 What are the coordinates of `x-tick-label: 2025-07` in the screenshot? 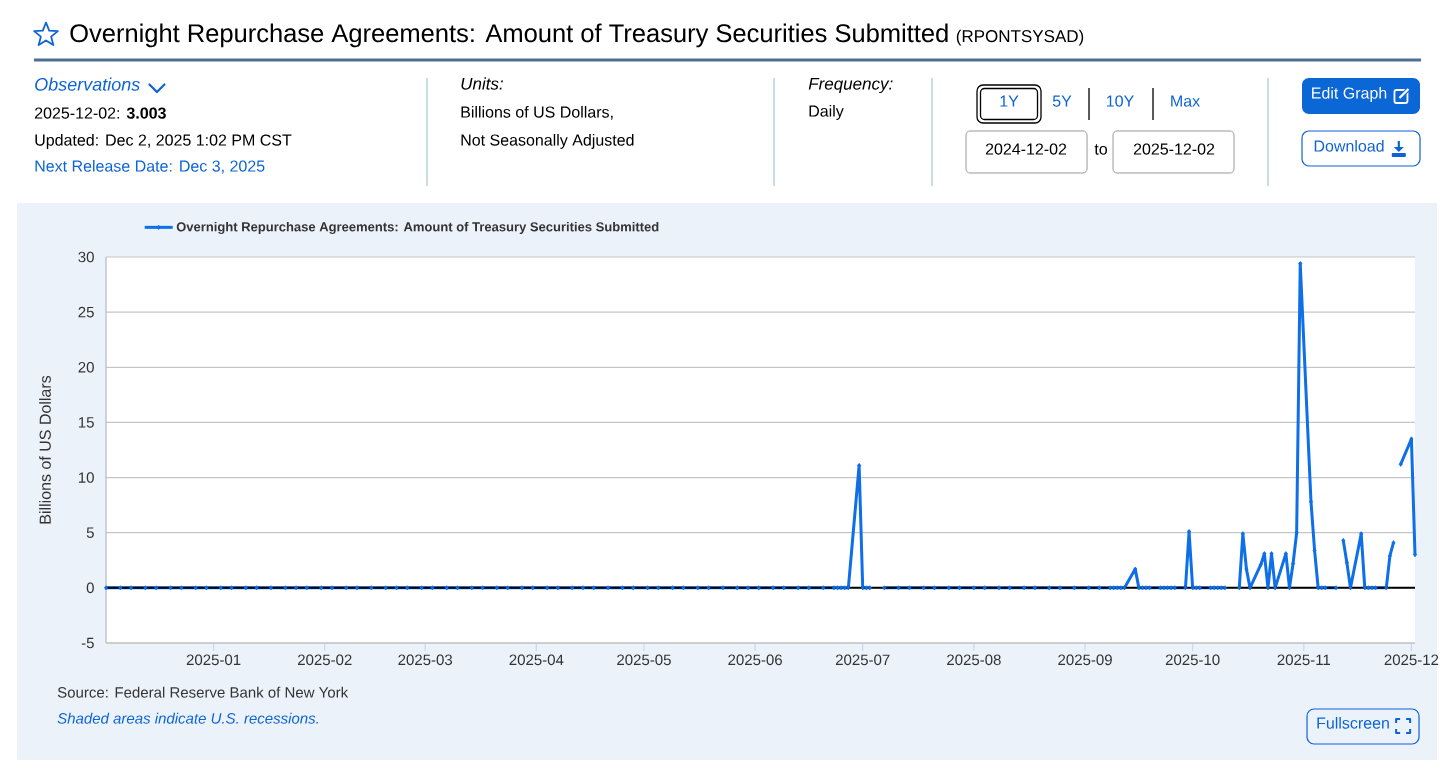 It's located at (862, 660).